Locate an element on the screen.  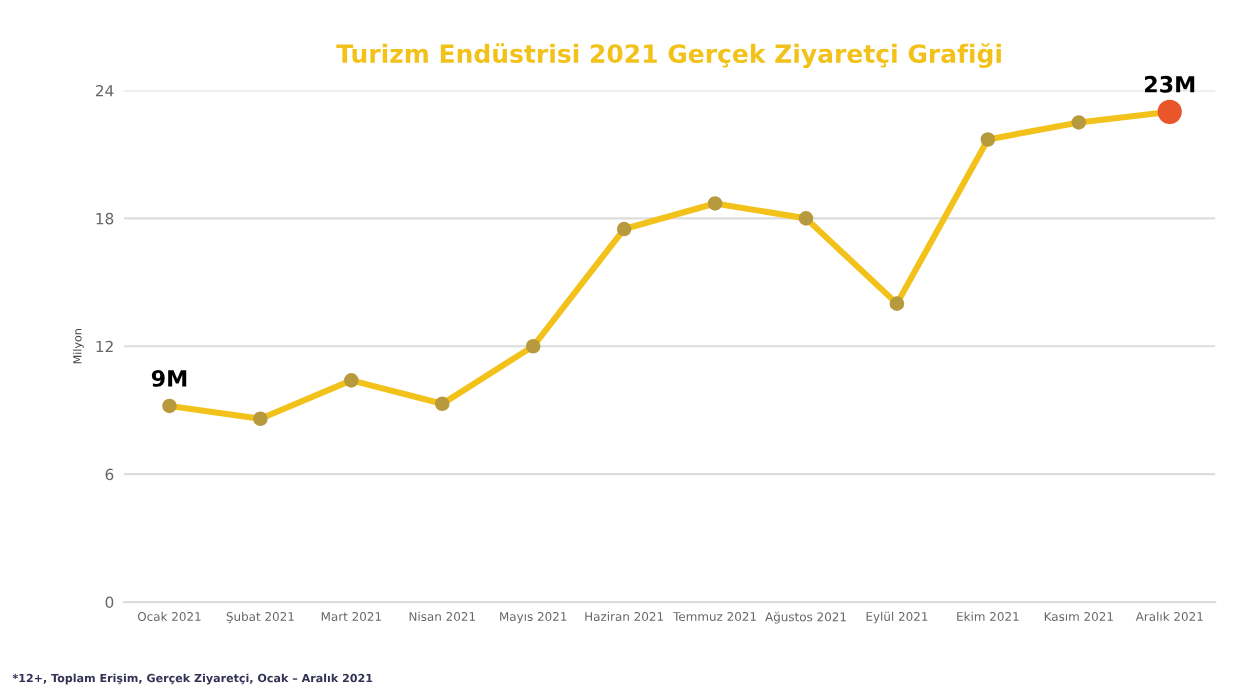
chart-title: Turizm Endüstrisi 2021 Gerçek Ziyaretçi Grafiği is located at coordinates (668, 56).